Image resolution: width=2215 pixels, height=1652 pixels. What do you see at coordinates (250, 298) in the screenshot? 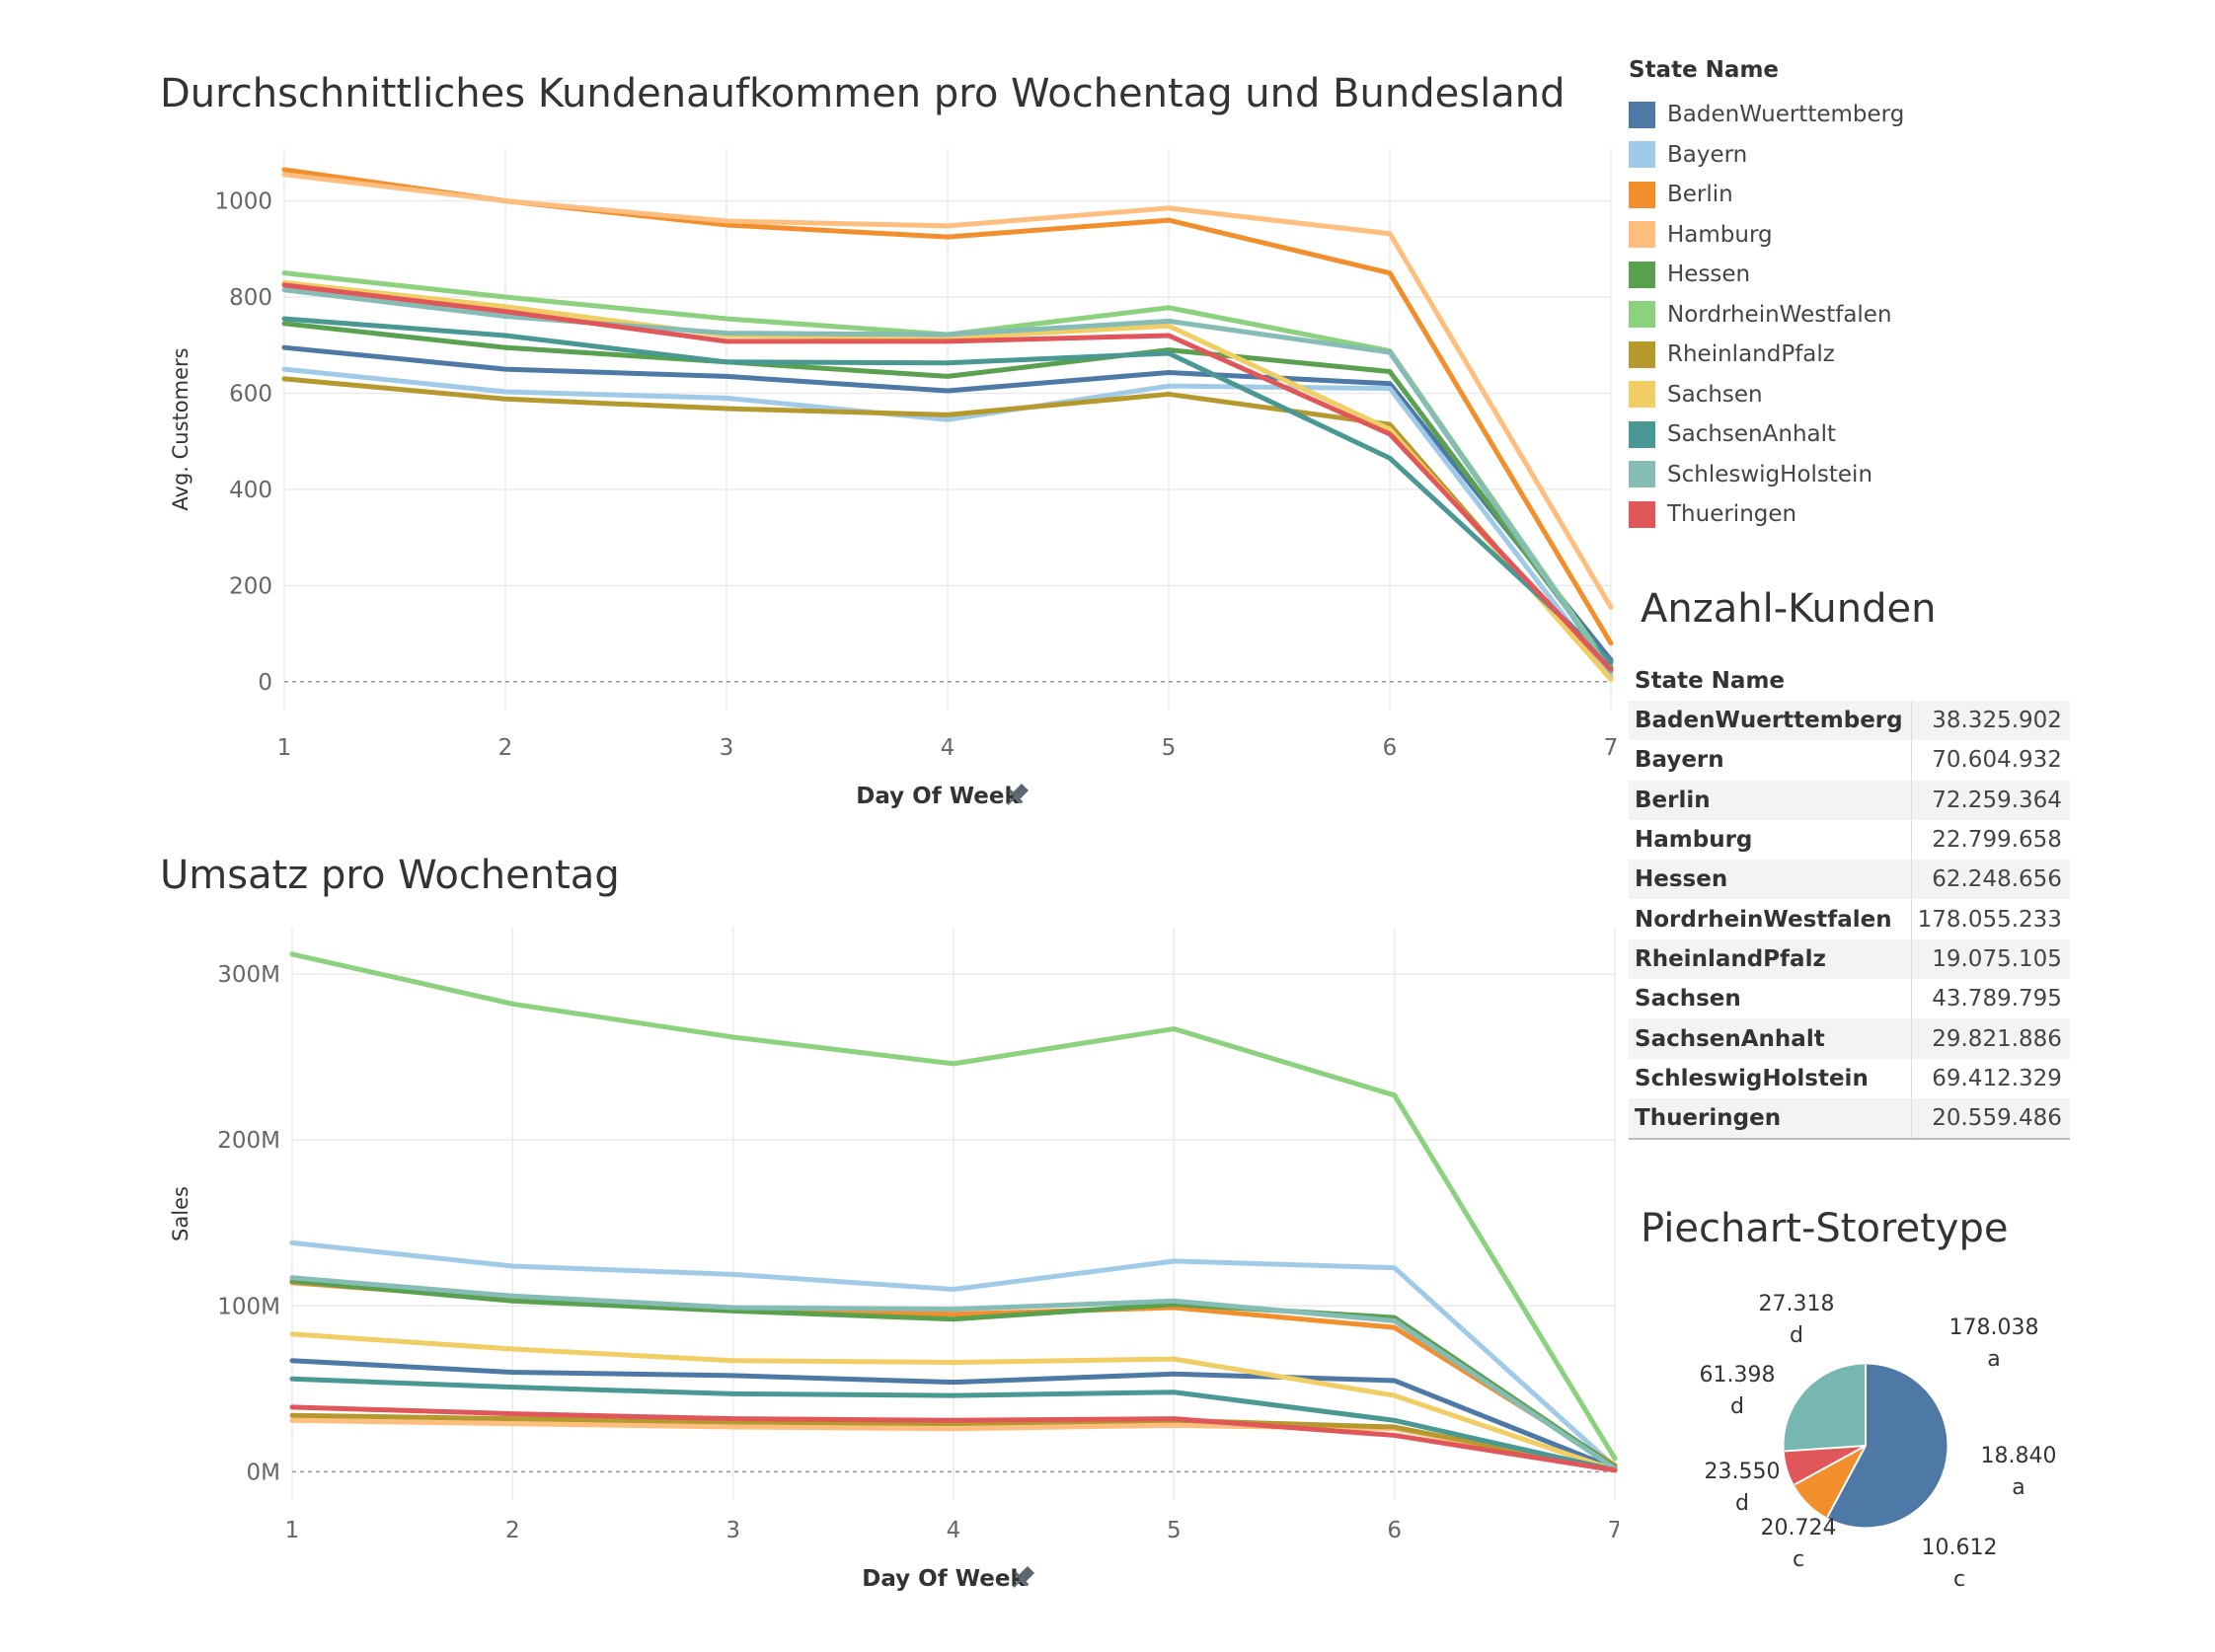
I see `y-tick-label: 800` at bounding box center [250, 298].